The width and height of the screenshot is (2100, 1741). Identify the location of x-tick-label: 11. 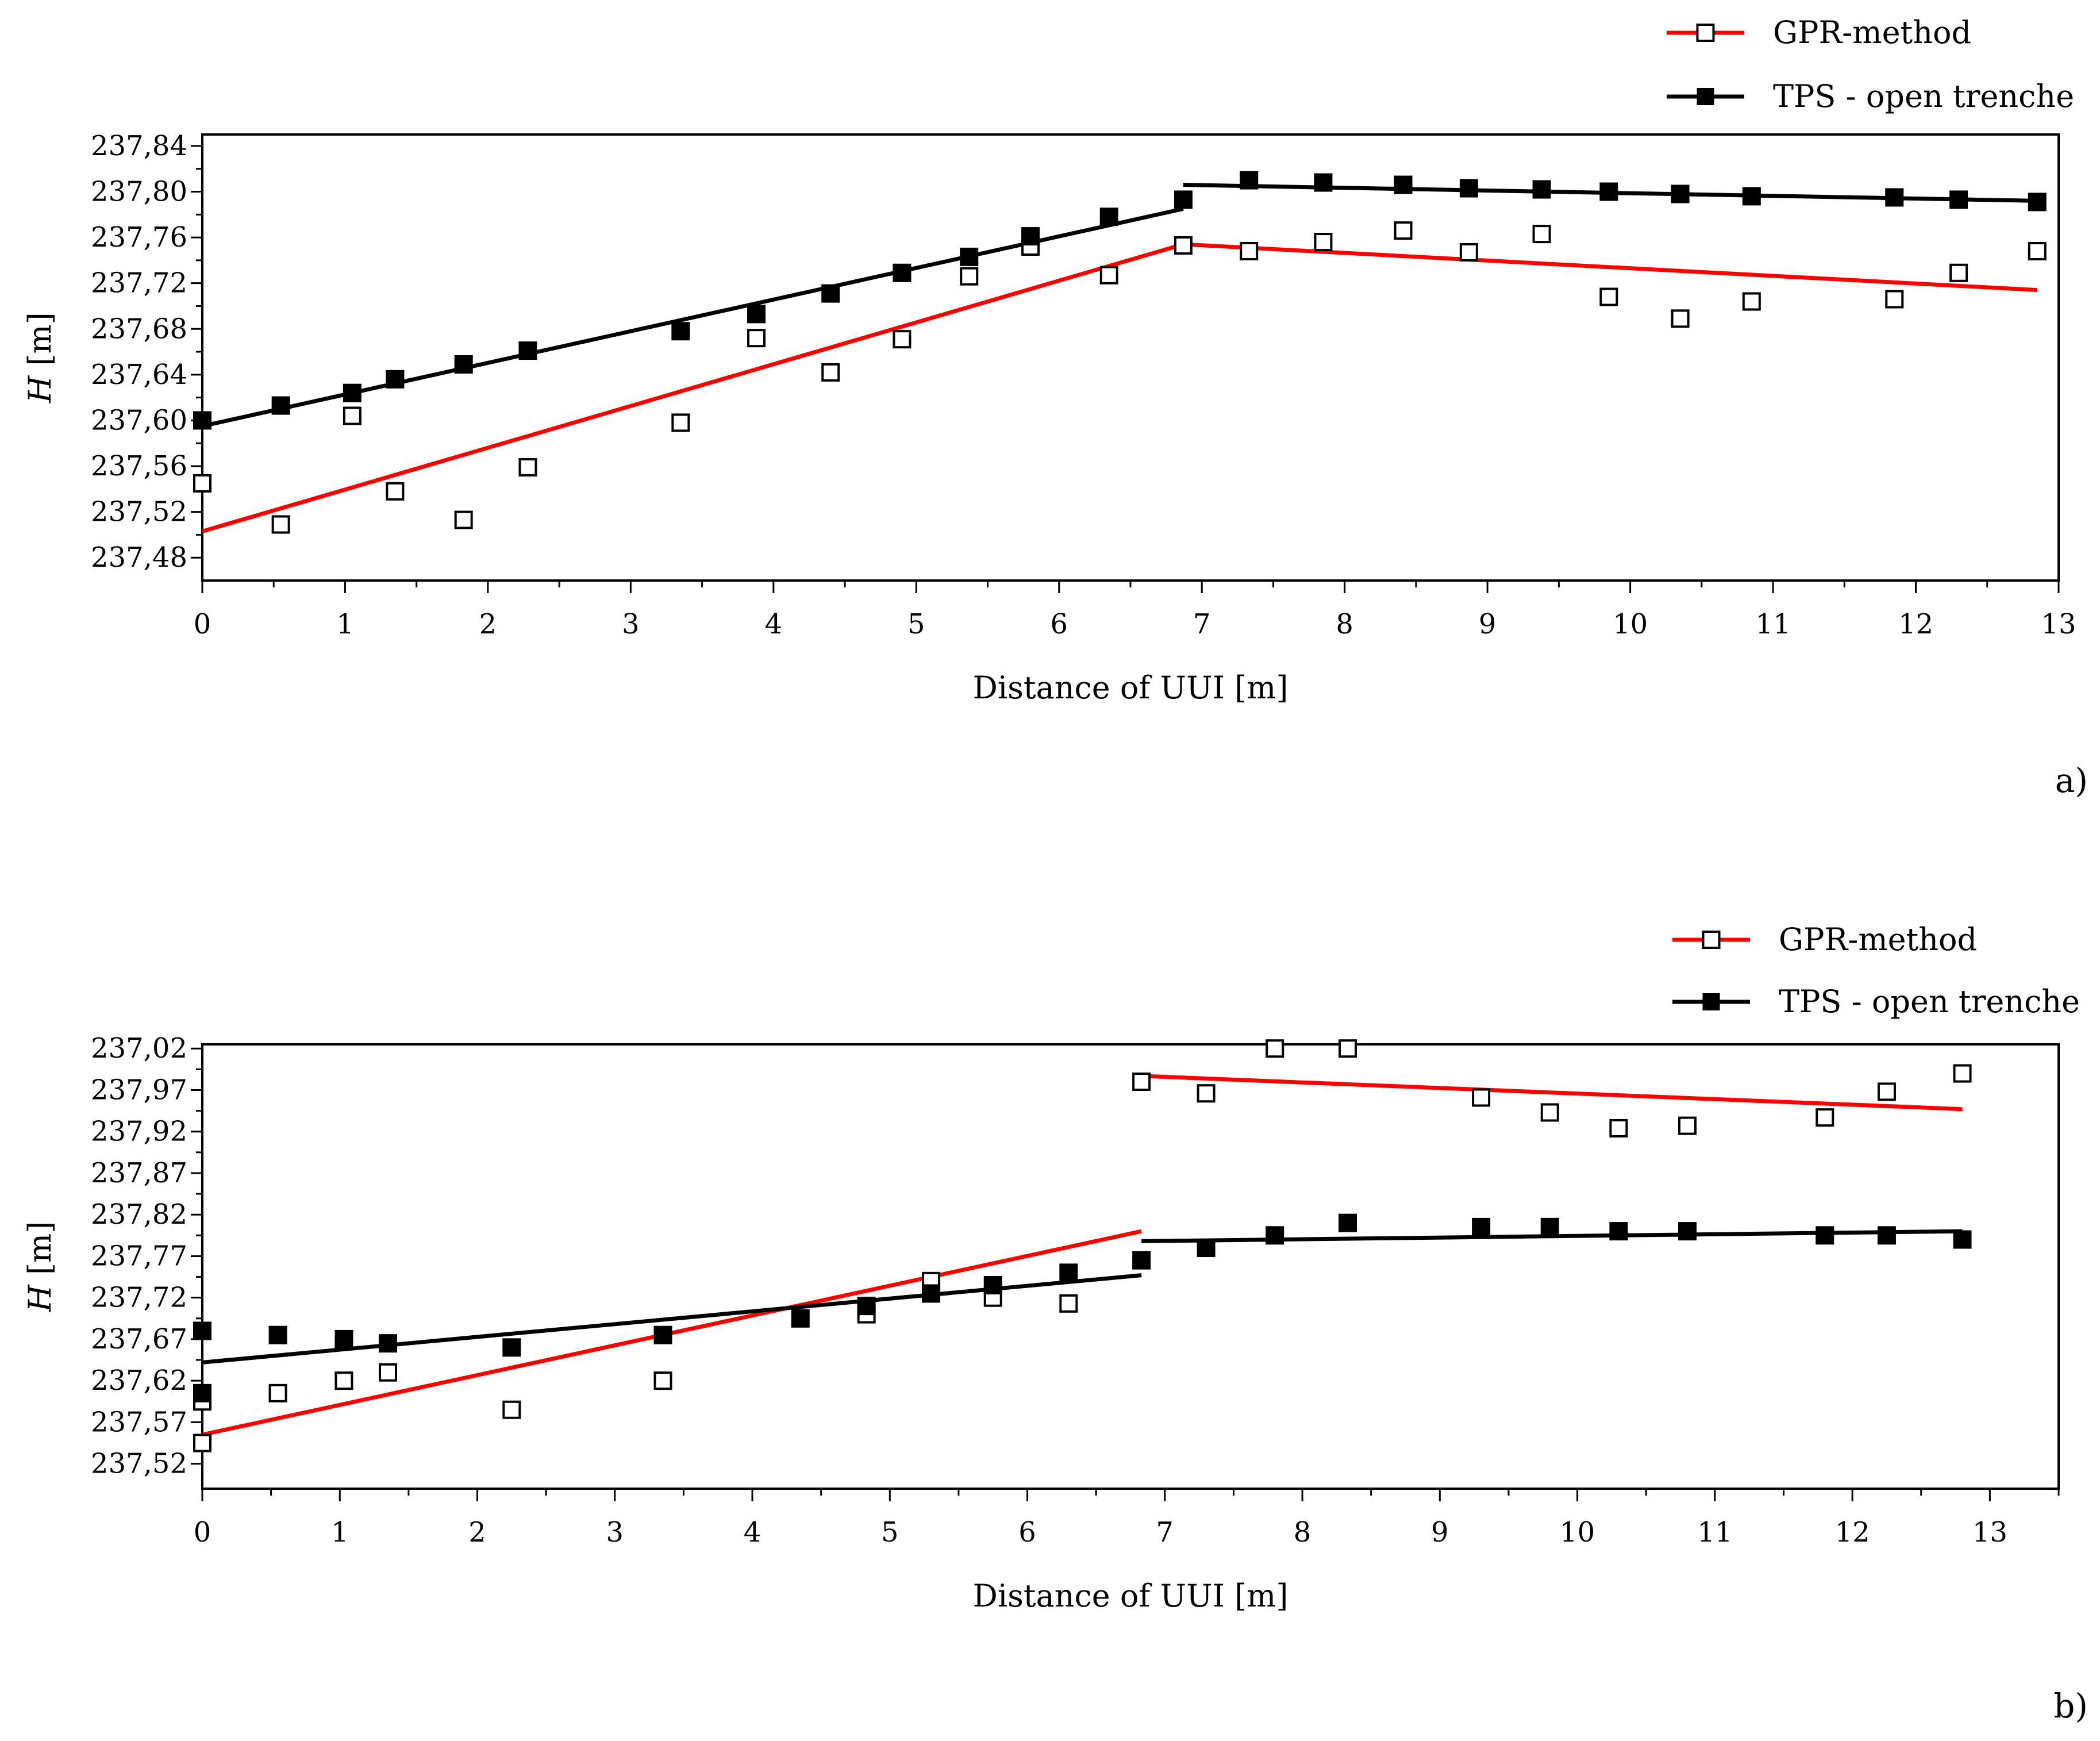
(1714, 1532).